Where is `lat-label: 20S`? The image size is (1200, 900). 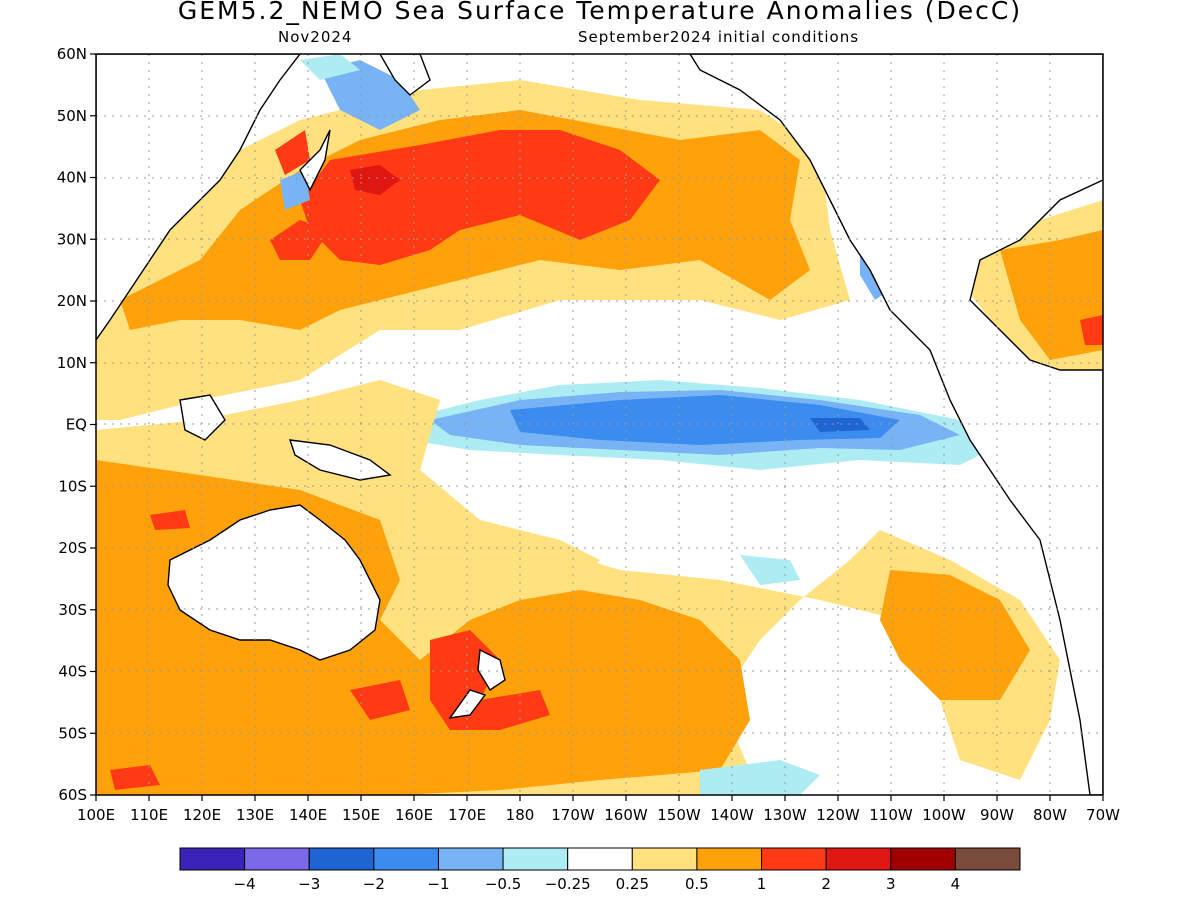
lat-label: 20S is located at coordinates (72, 548).